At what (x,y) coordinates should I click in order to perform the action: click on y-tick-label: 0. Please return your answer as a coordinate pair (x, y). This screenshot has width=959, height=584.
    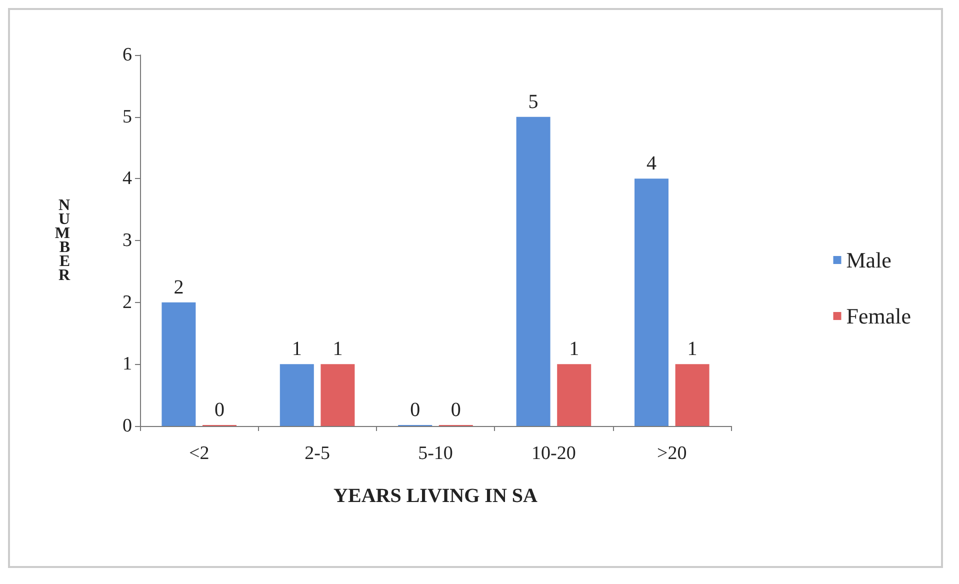
    Looking at the image, I should click on (127, 426).